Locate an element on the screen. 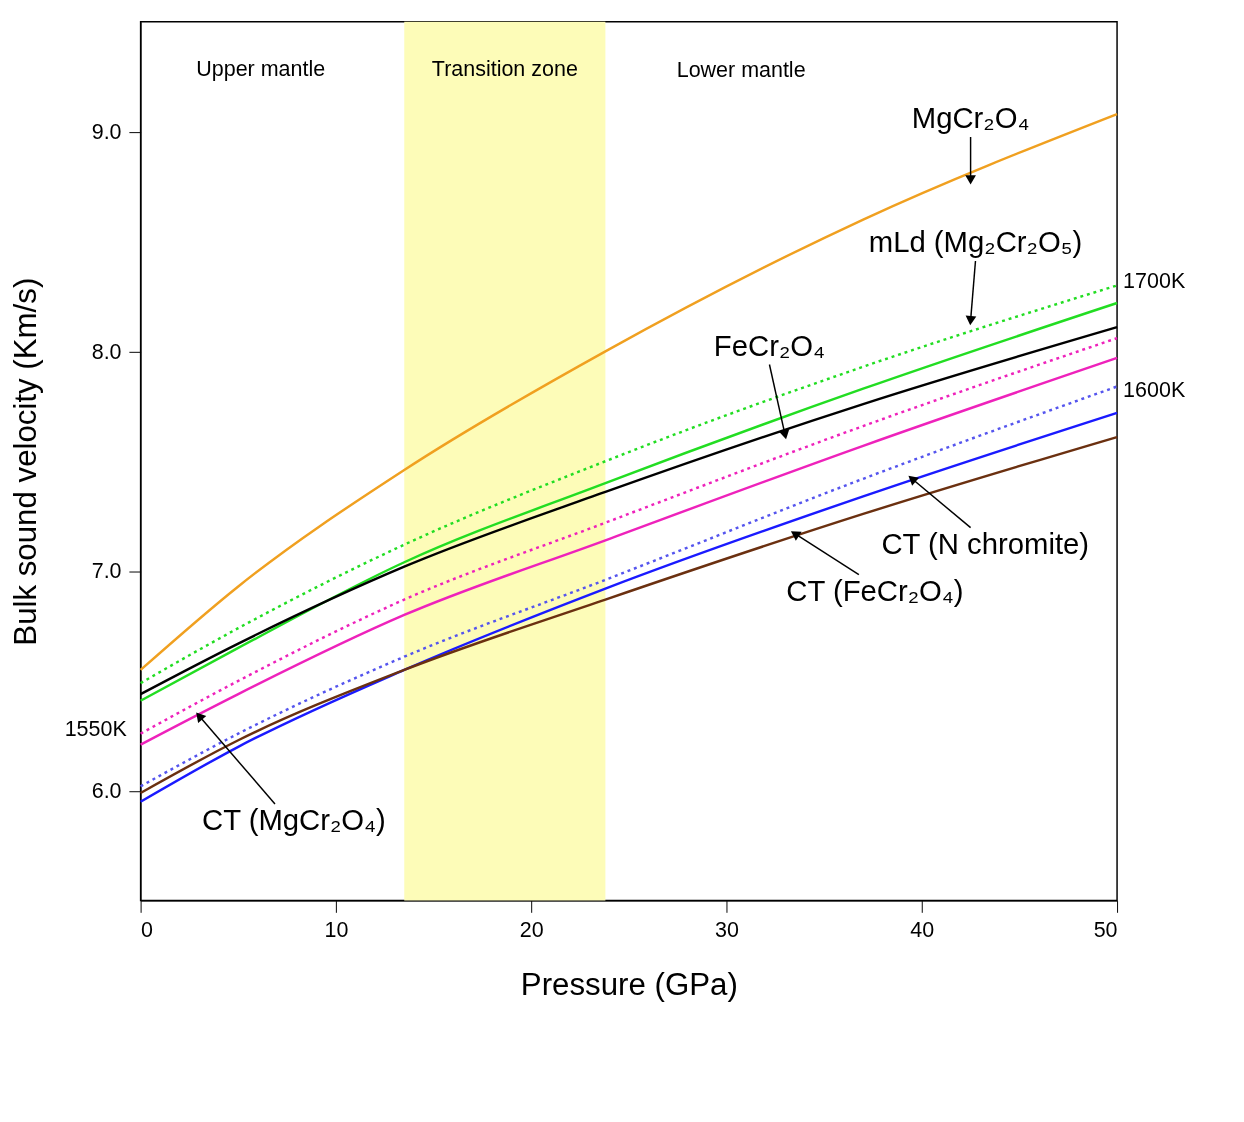 The image size is (1244, 1122). x-axis-title: Pressure (GPa) is located at coordinates (629, 984).